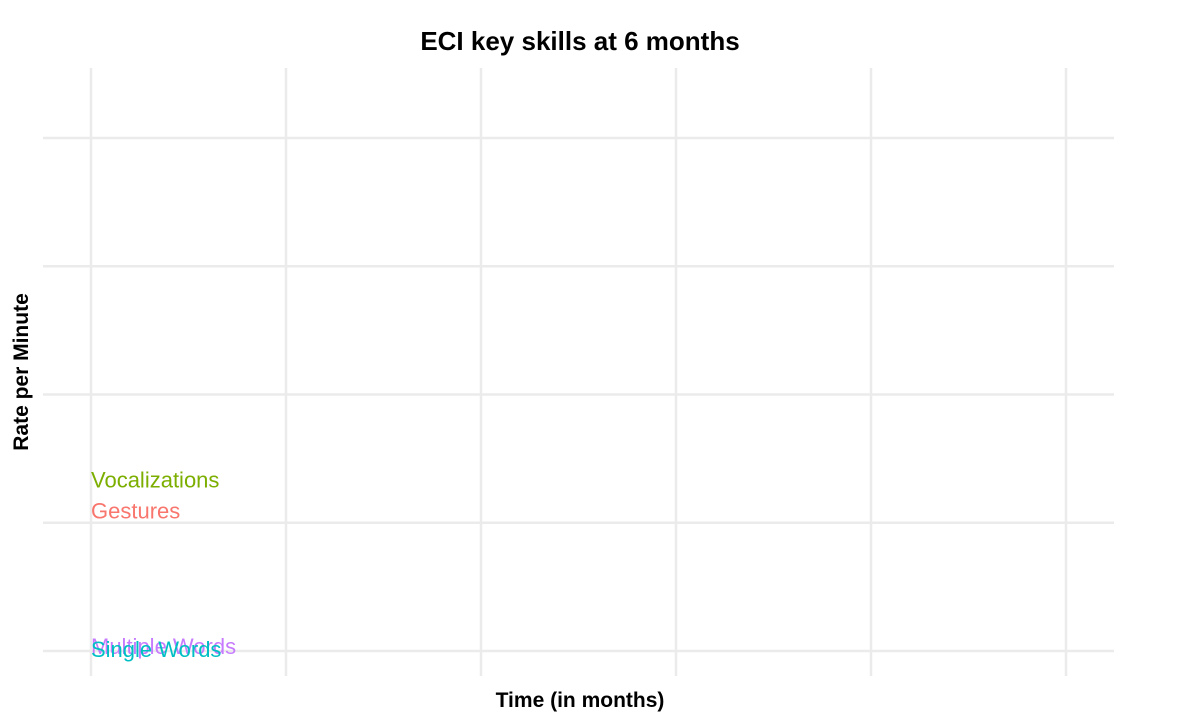  What do you see at coordinates (156, 649) in the screenshot?
I see `series-label-single-words: Single Words` at bounding box center [156, 649].